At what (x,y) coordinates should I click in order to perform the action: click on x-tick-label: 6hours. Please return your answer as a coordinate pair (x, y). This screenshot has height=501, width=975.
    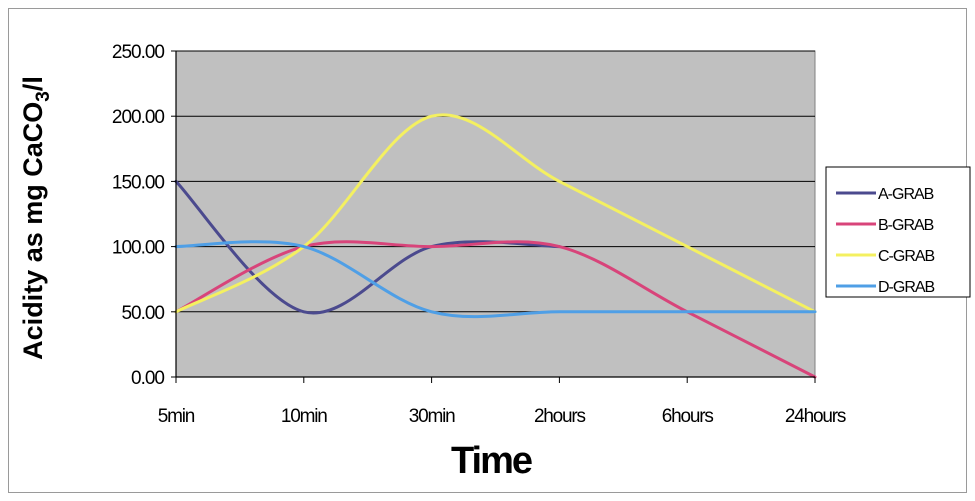
    Looking at the image, I should click on (688, 416).